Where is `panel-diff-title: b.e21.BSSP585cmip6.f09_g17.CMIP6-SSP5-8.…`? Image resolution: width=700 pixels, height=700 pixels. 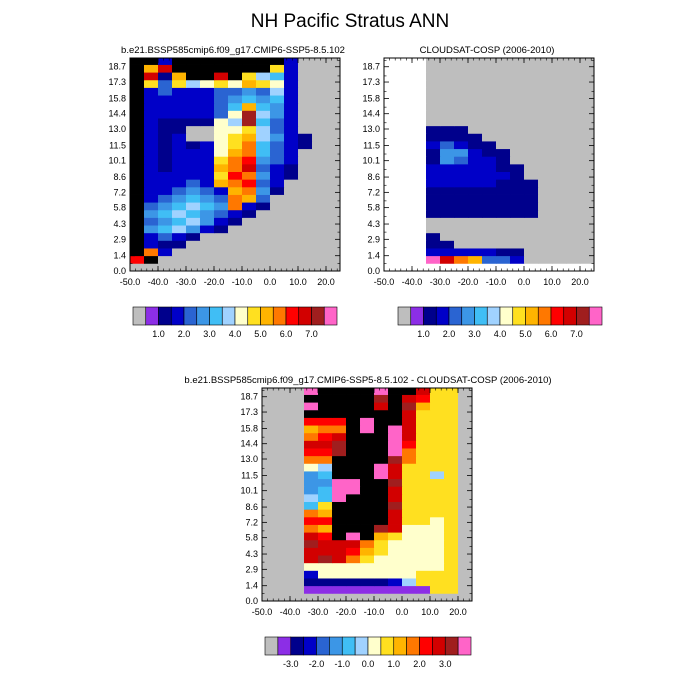
panel-diff-title: b.e21.BSSP585cmip6.f09_g17.CMIP6-SSP5-8.… is located at coordinates (367, 380).